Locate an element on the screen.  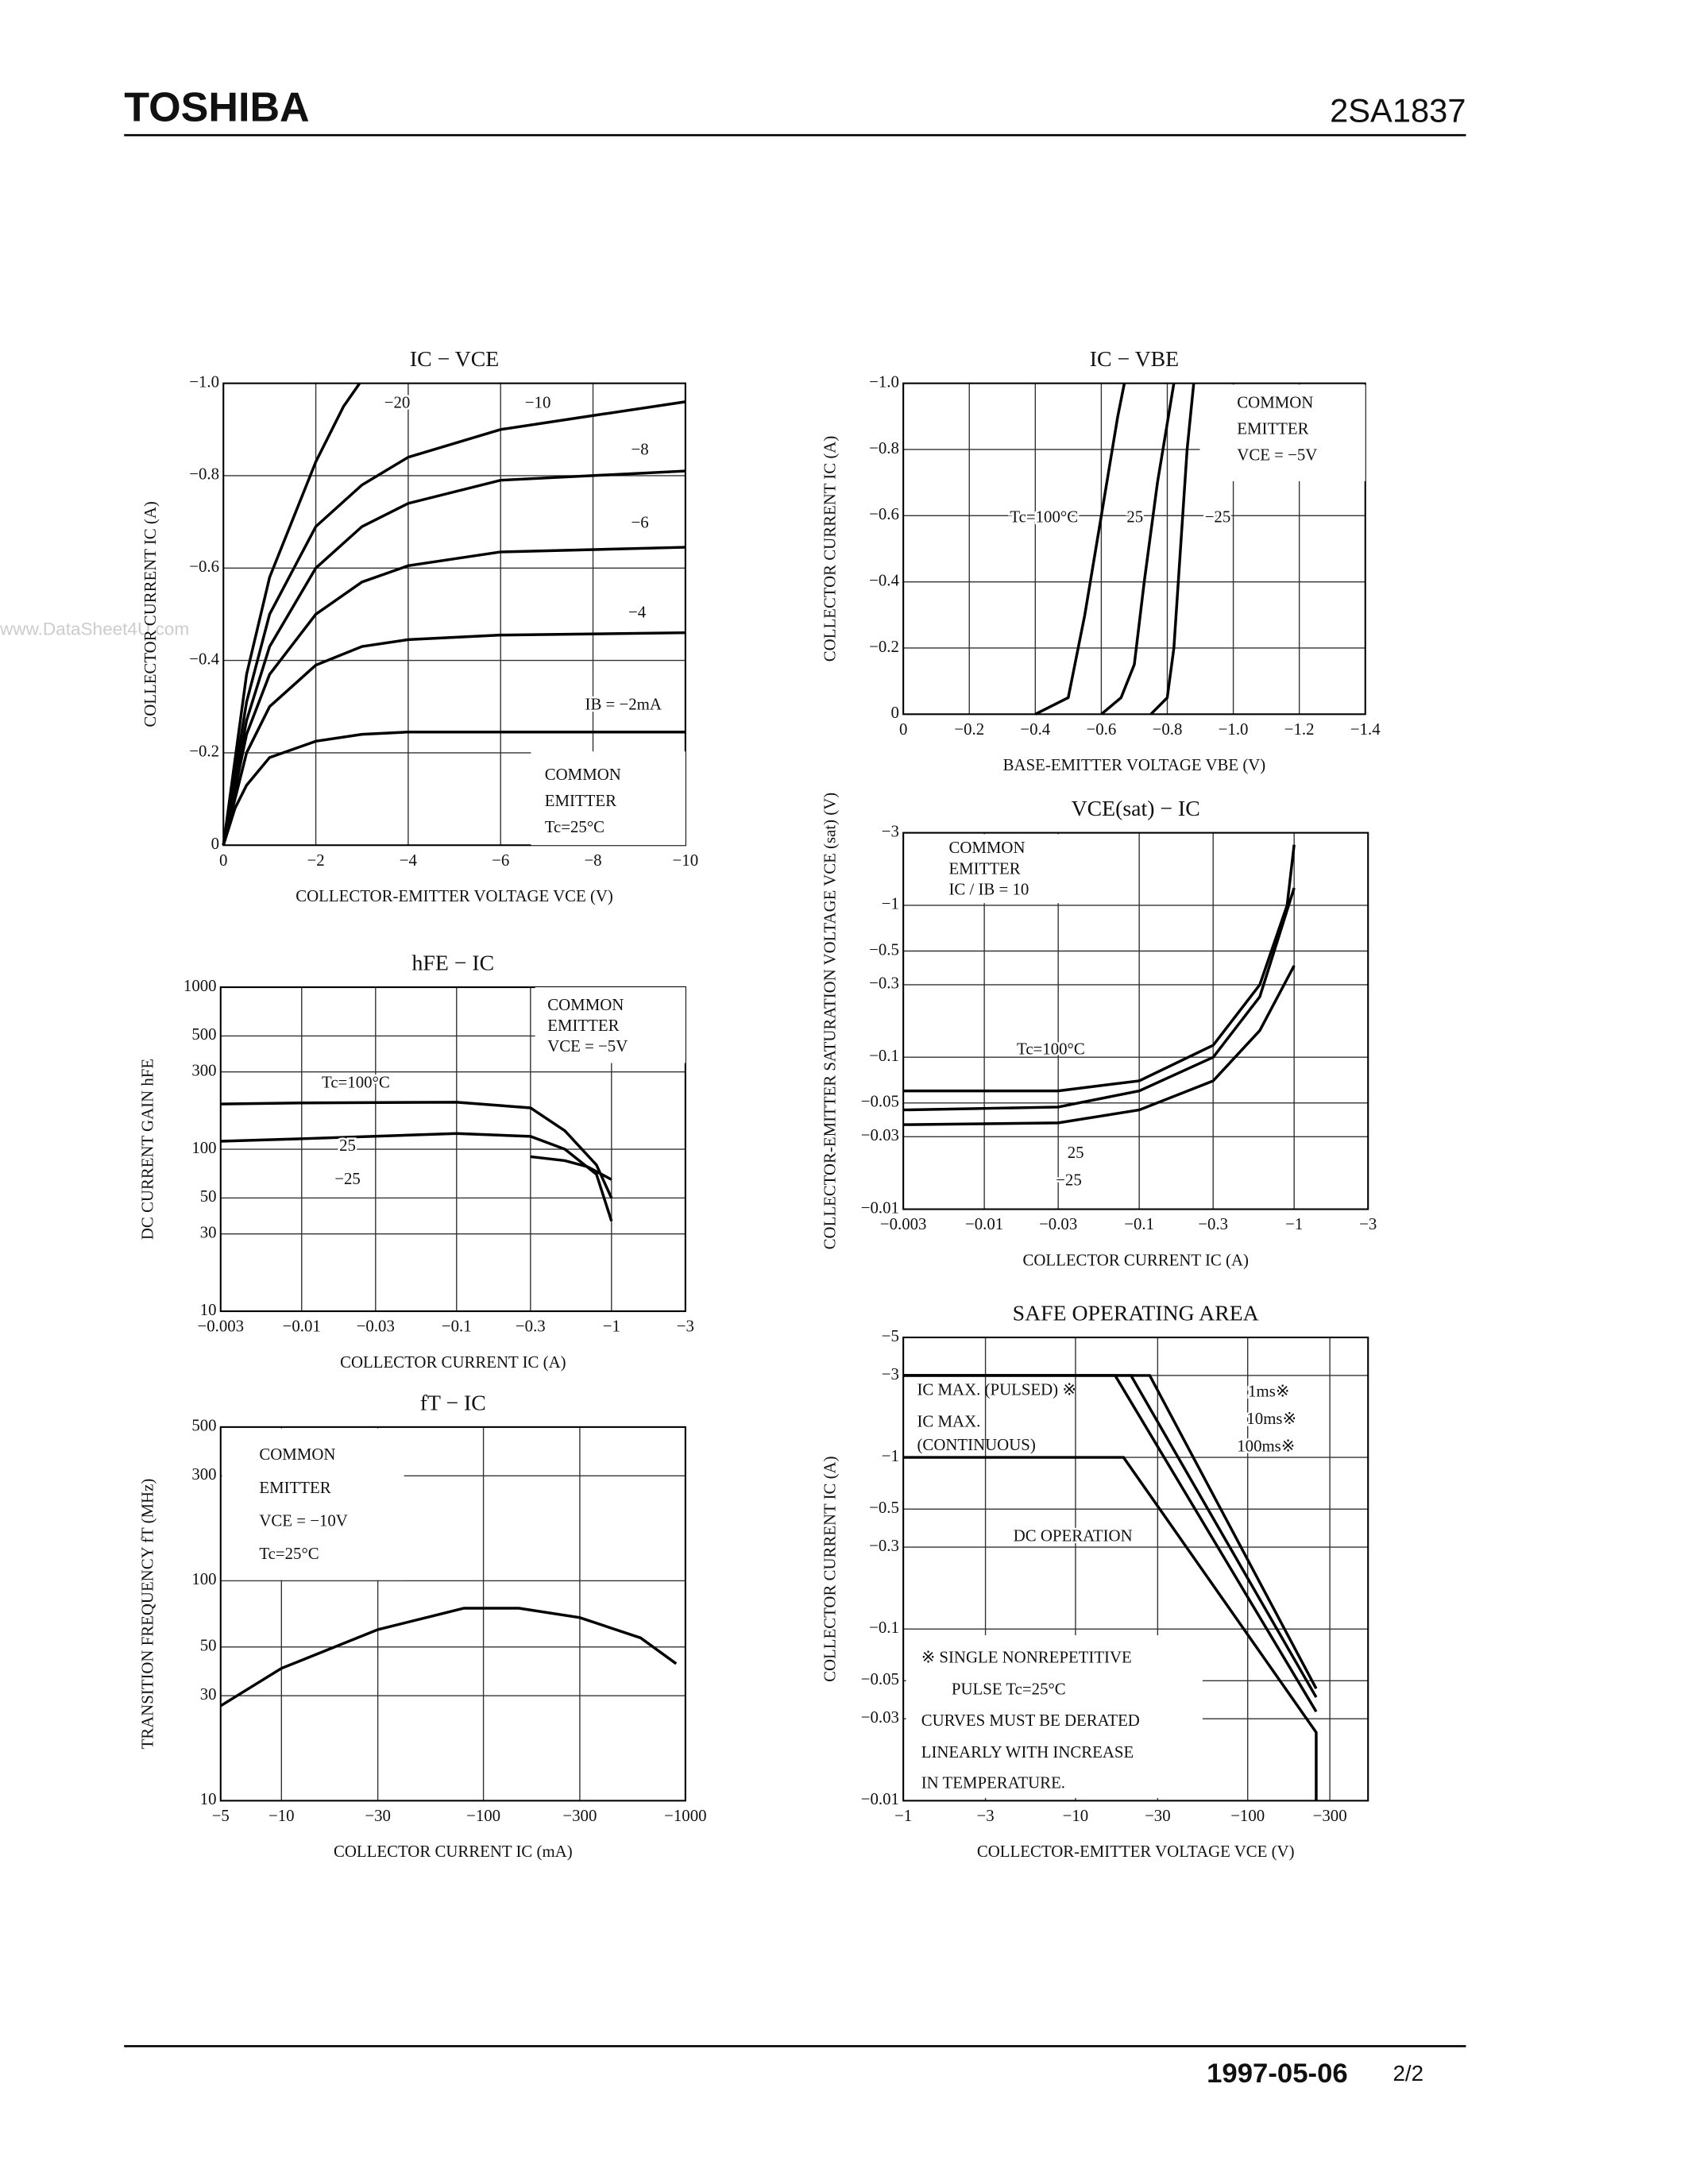
chart-title: IC − VCE is located at coordinates (454, 359).